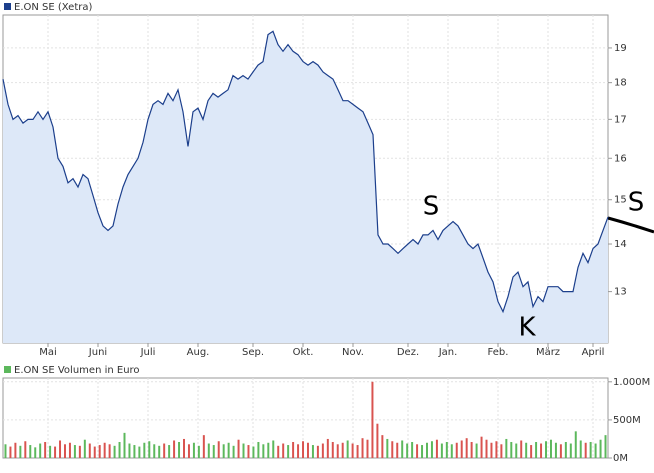  What do you see at coordinates (620, 83) in the screenshot?
I see `y-tick-label: 18` at bounding box center [620, 83].